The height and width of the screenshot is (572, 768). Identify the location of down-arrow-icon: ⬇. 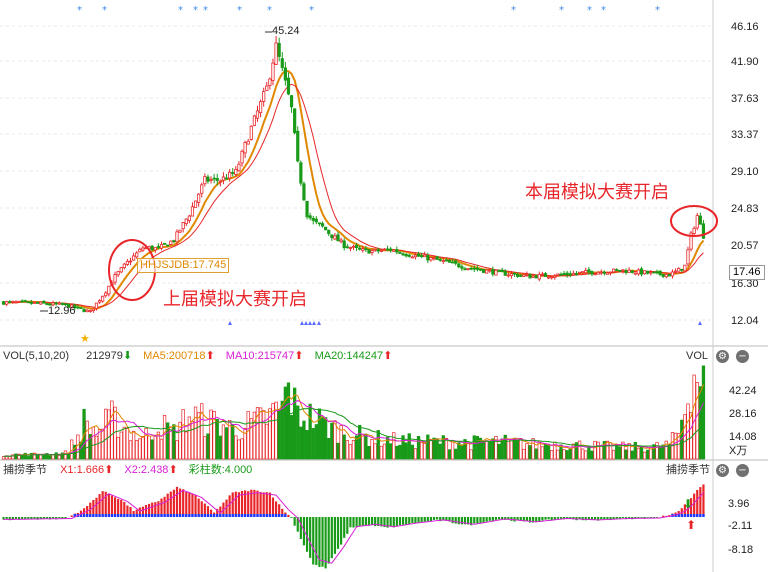
(688, 504).